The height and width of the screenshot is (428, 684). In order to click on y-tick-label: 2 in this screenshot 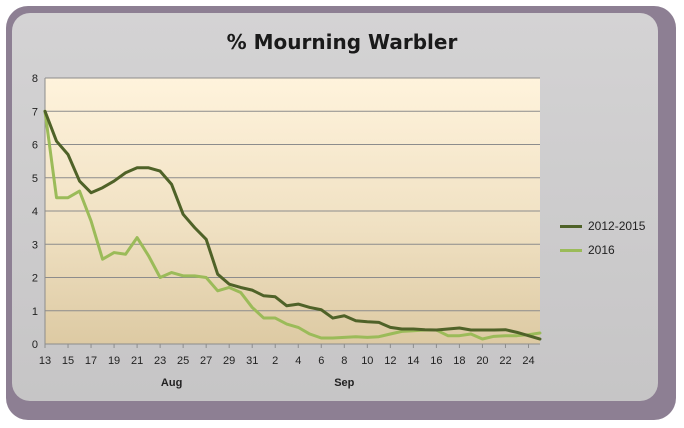, I will do `click(35, 279)`.